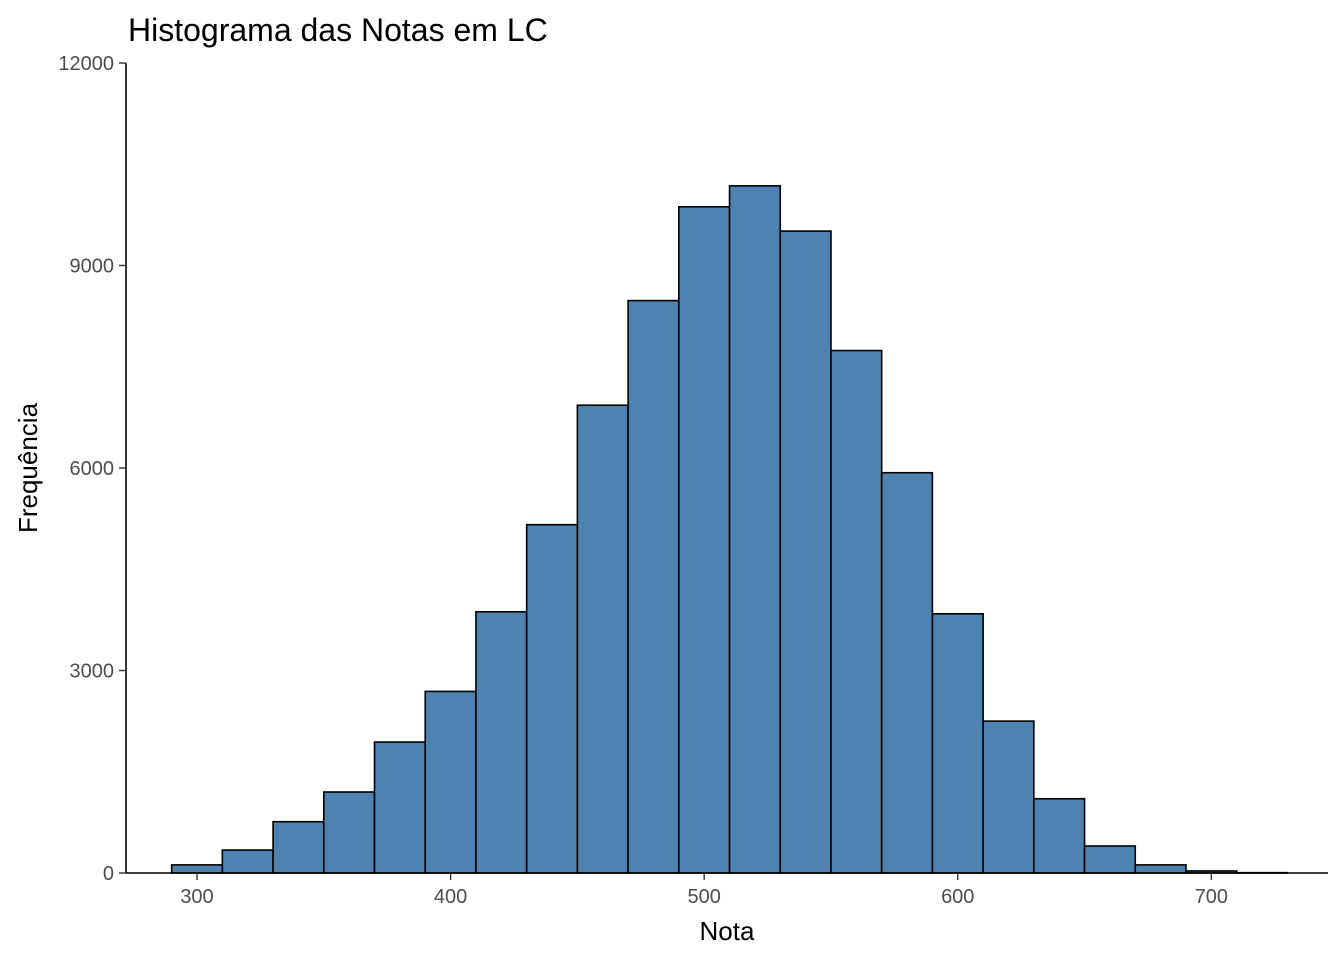  What do you see at coordinates (727, 931) in the screenshot?
I see `x-axis-title: Nota` at bounding box center [727, 931].